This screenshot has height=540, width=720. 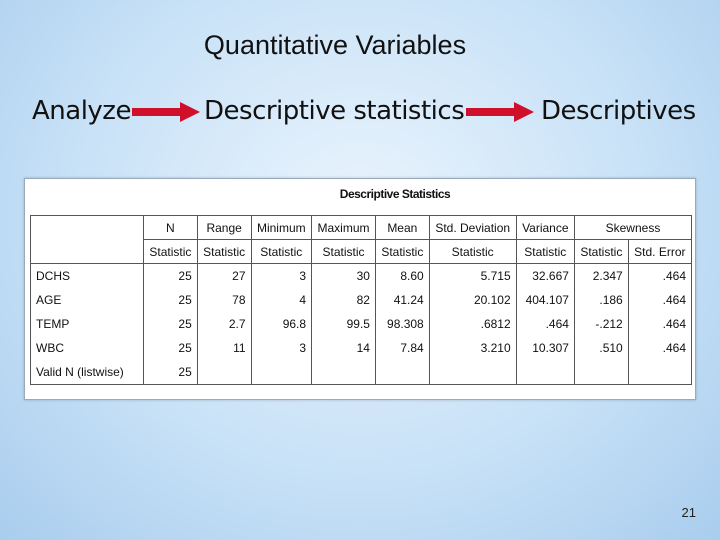 What do you see at coordinates (472, 324) in the screenshot?
I see `table-cell: .6812` at bounding box center [472, 324].